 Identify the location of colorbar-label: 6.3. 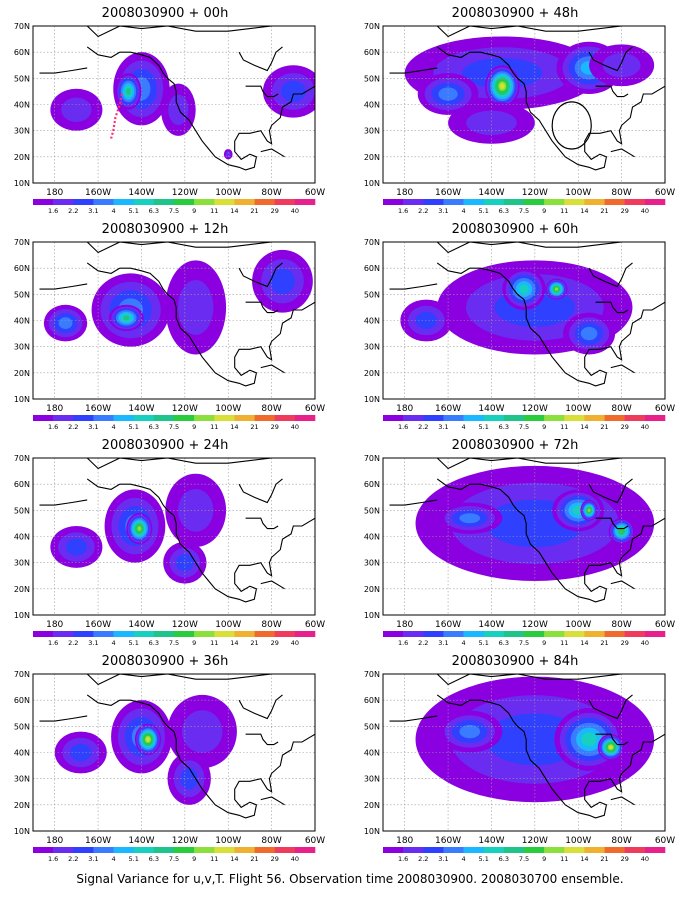
(154, 427).